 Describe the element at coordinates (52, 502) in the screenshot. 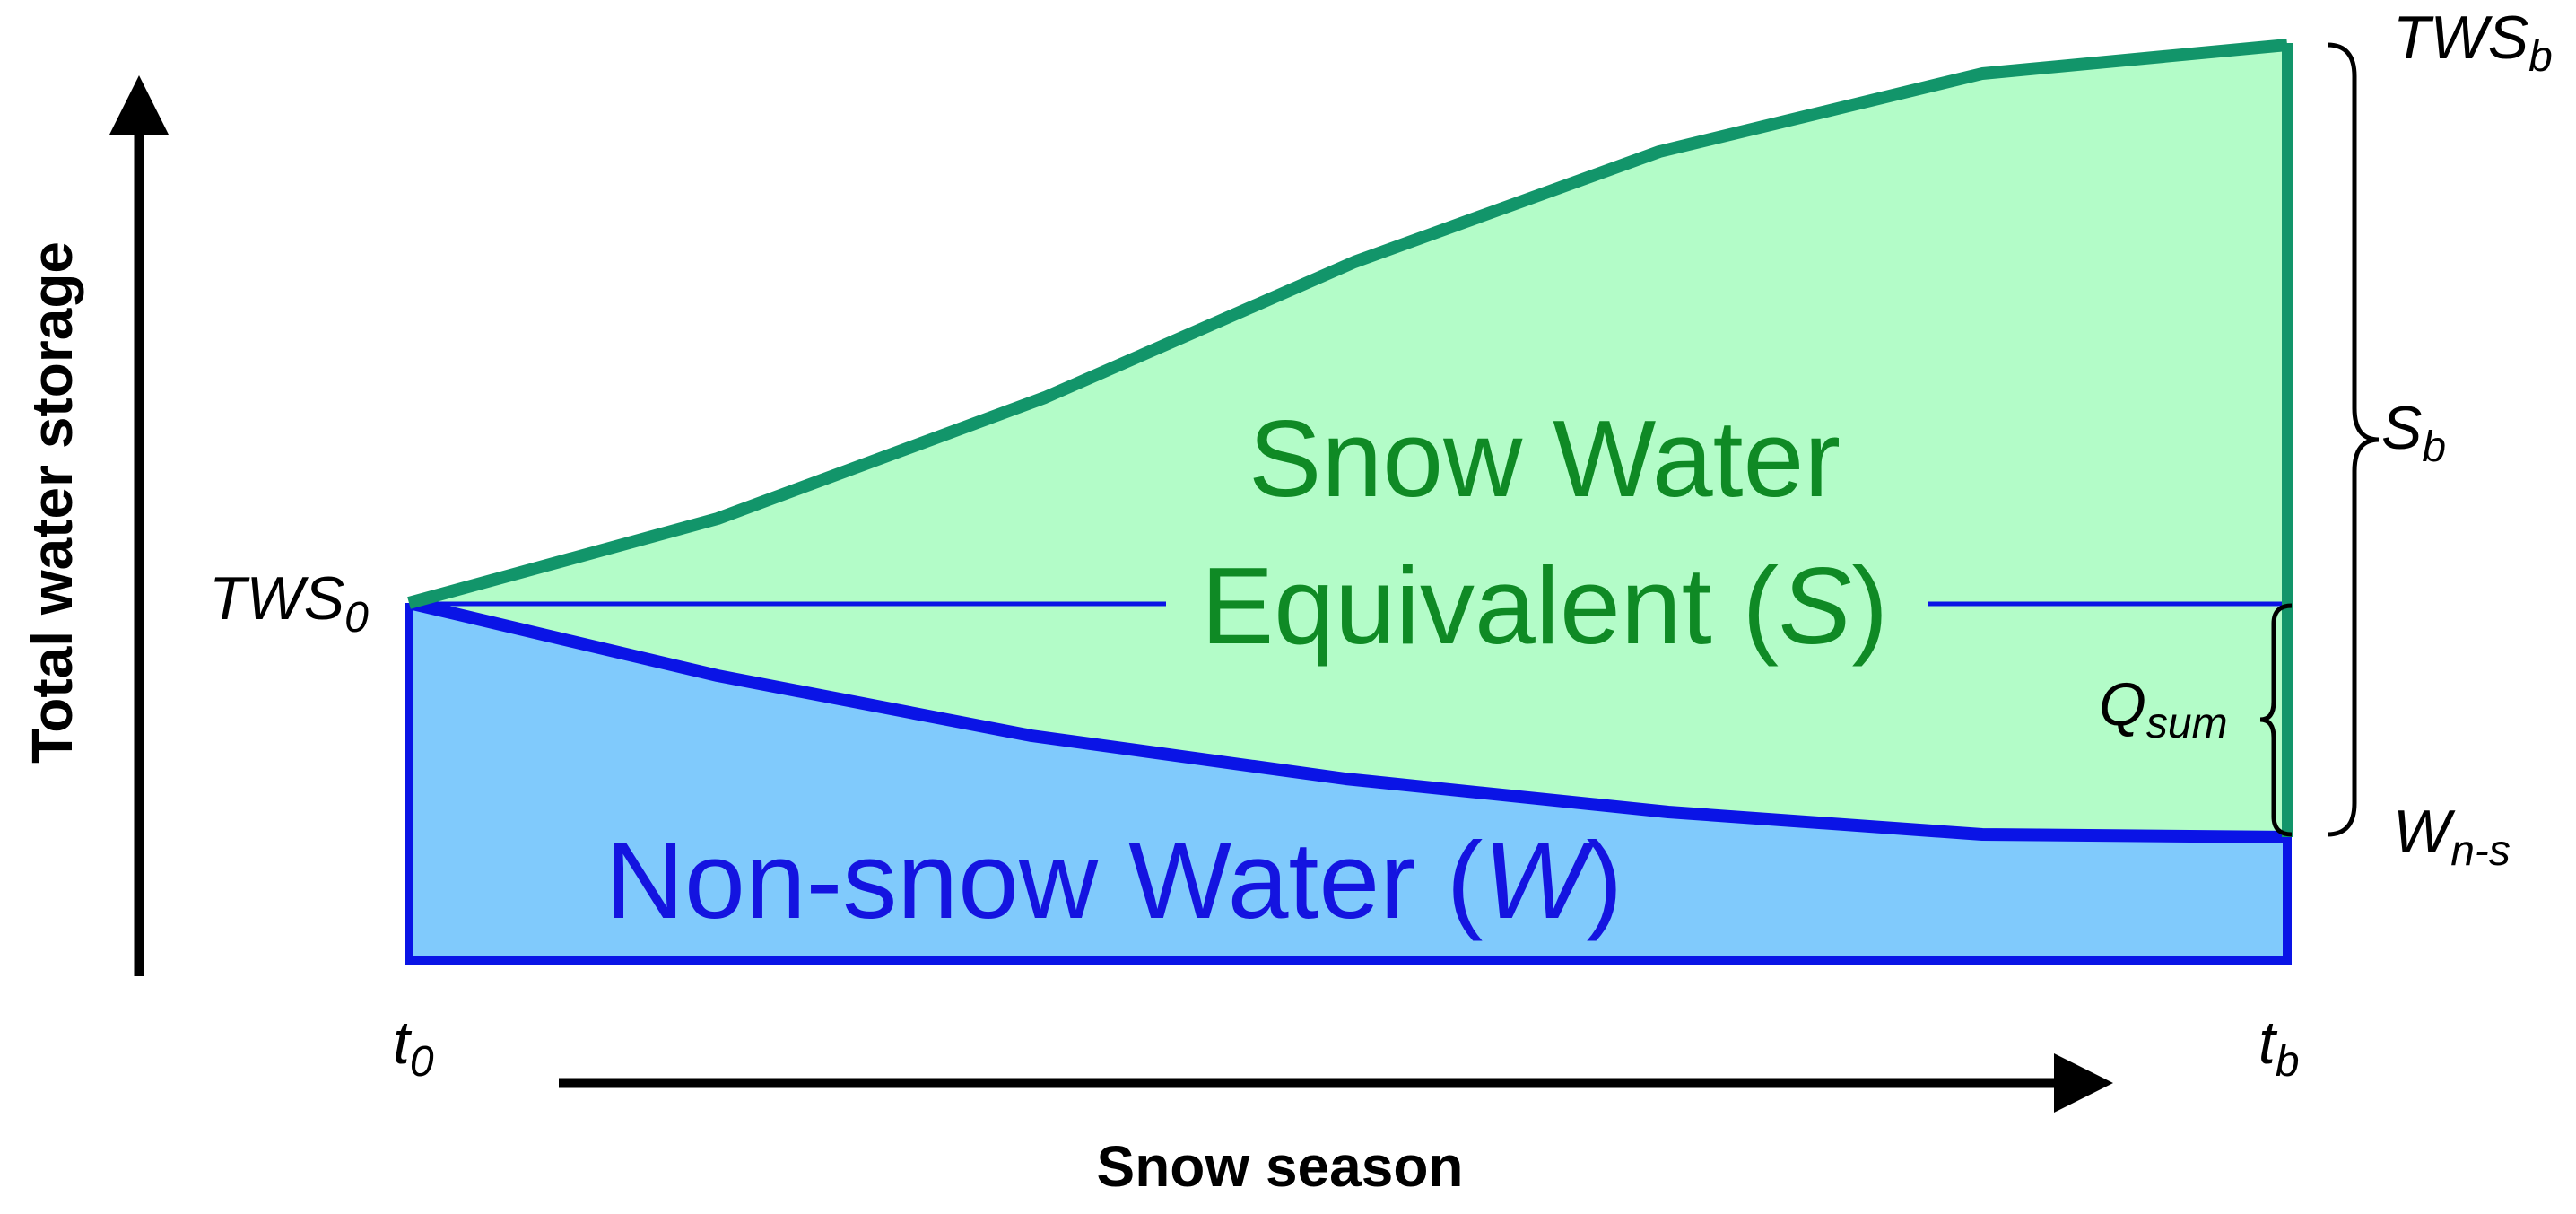

I see `y-axis-title: Total water storage` at that location.